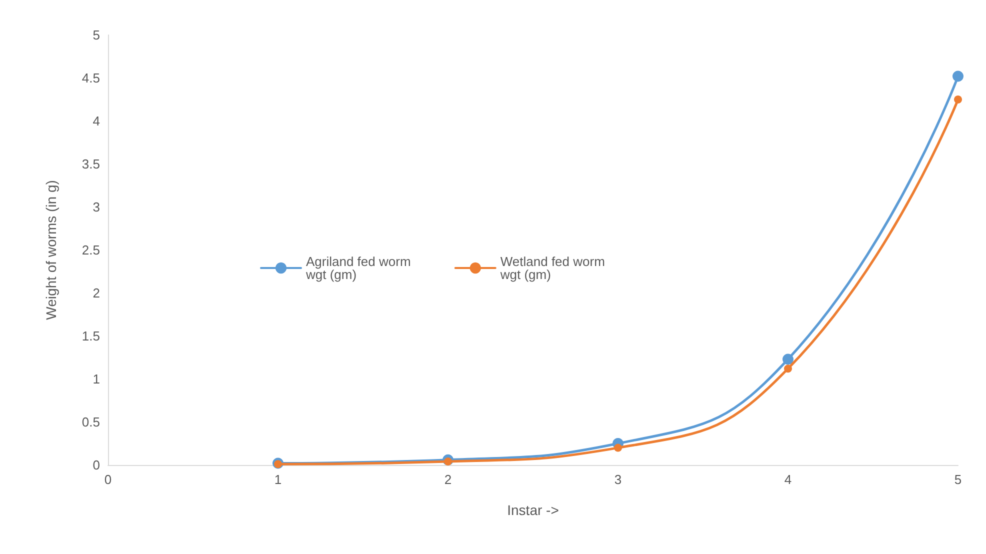 The image size is (986, 554). I want to click on legend-label: Wetland fed worm wgt (gm), so click(554, 268).